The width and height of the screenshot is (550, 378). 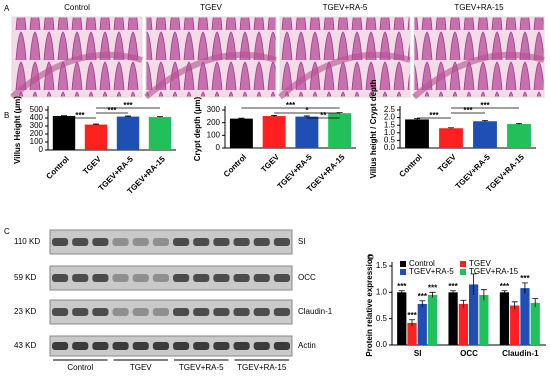 I want to click on x-tick-label: Control, so click(x=57, y=168).